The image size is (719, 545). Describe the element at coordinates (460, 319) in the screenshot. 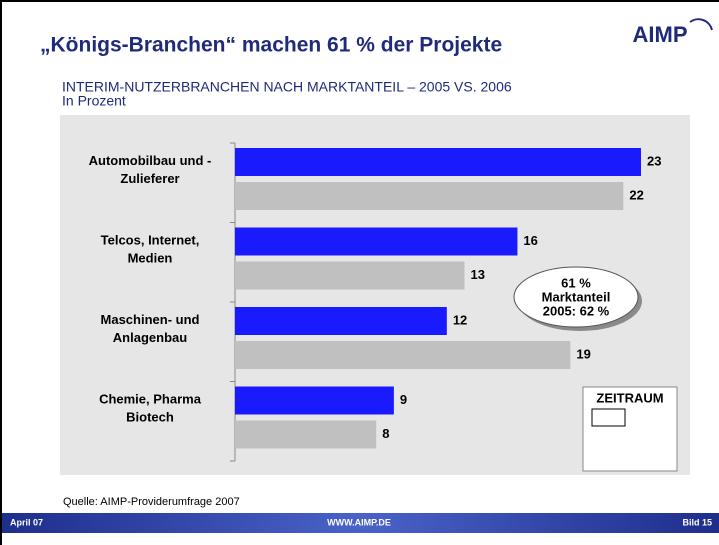

I see `value-label: 12` at that location.